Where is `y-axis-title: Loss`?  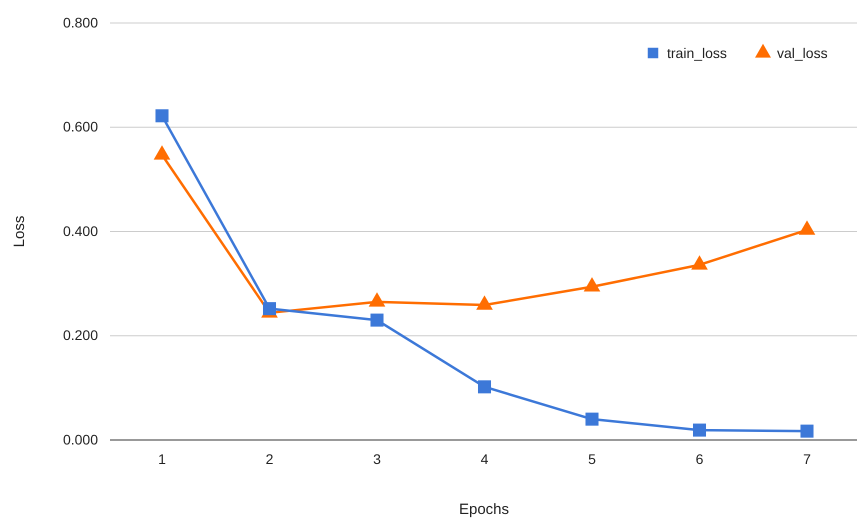 y-axis-title: Loss is located at coordinates (19, 232).